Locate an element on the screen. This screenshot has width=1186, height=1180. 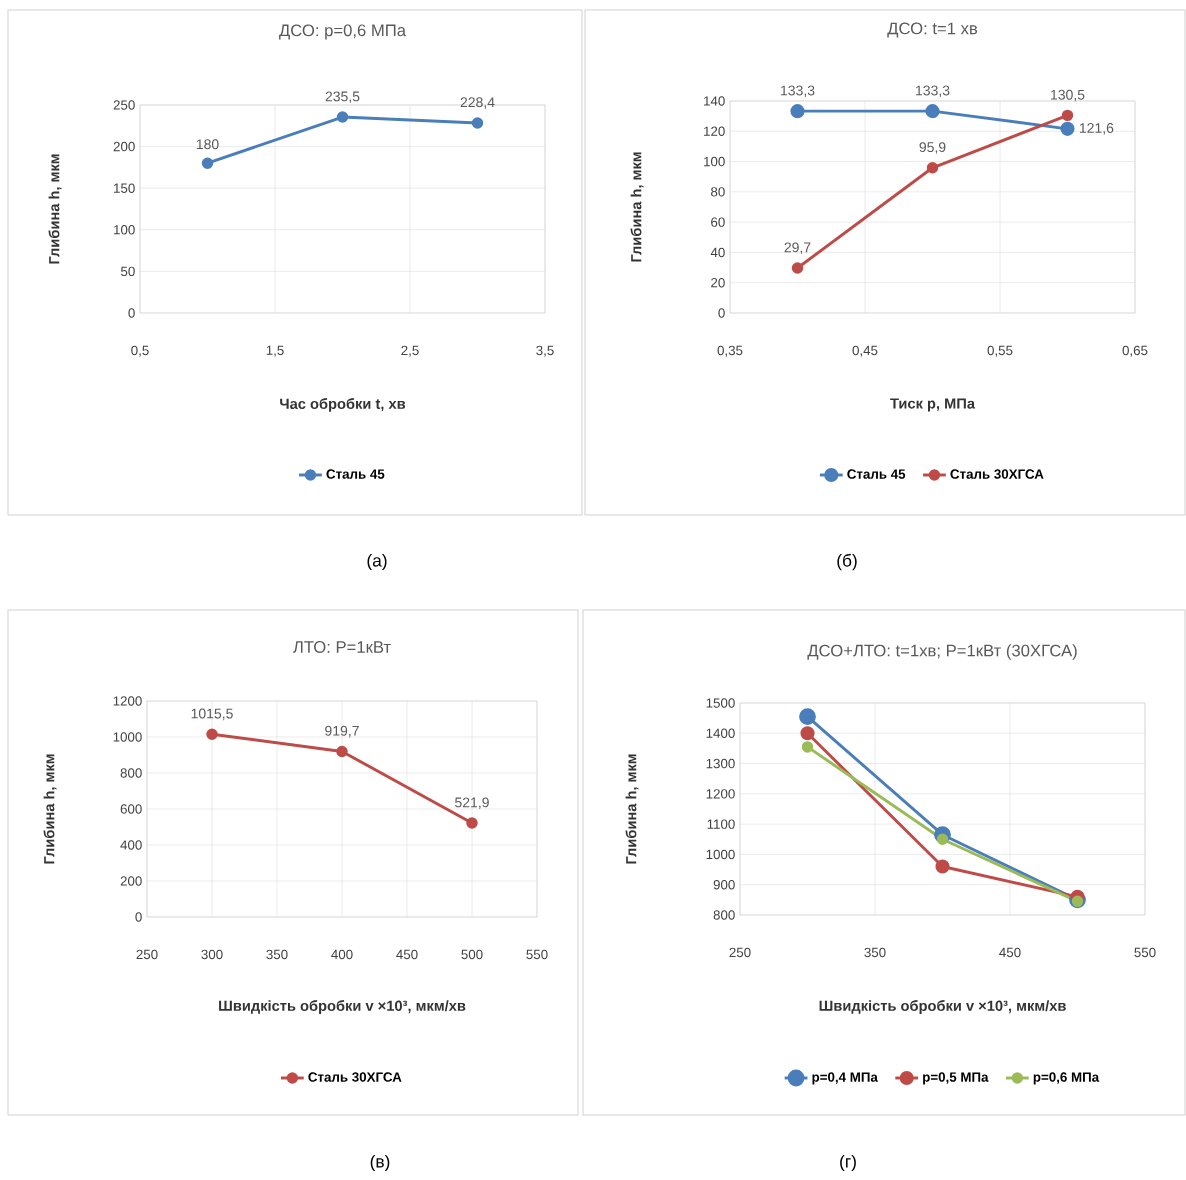
x-tick-label: 0,35 is located at coordinates (730, 351).